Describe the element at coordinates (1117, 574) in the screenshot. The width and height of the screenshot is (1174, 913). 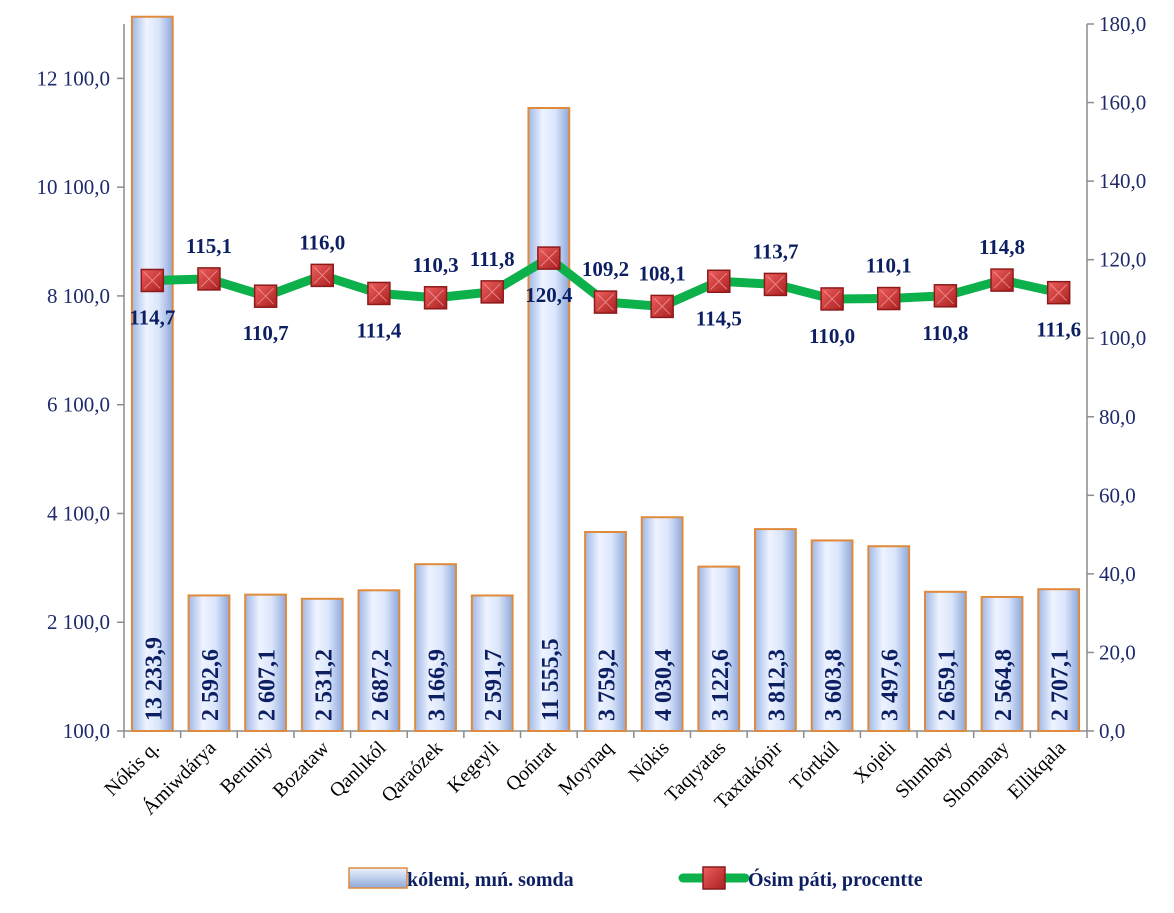
I see `y-right-tick-label: 40,0` at that location.